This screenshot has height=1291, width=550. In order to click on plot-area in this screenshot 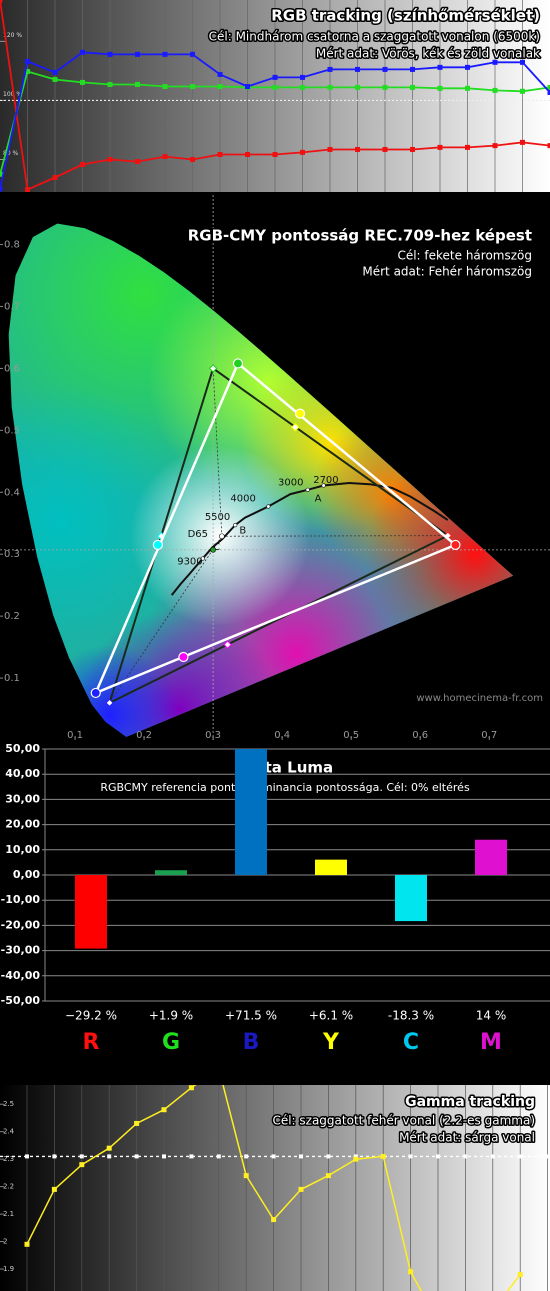, I will do `click(291, 849)`.